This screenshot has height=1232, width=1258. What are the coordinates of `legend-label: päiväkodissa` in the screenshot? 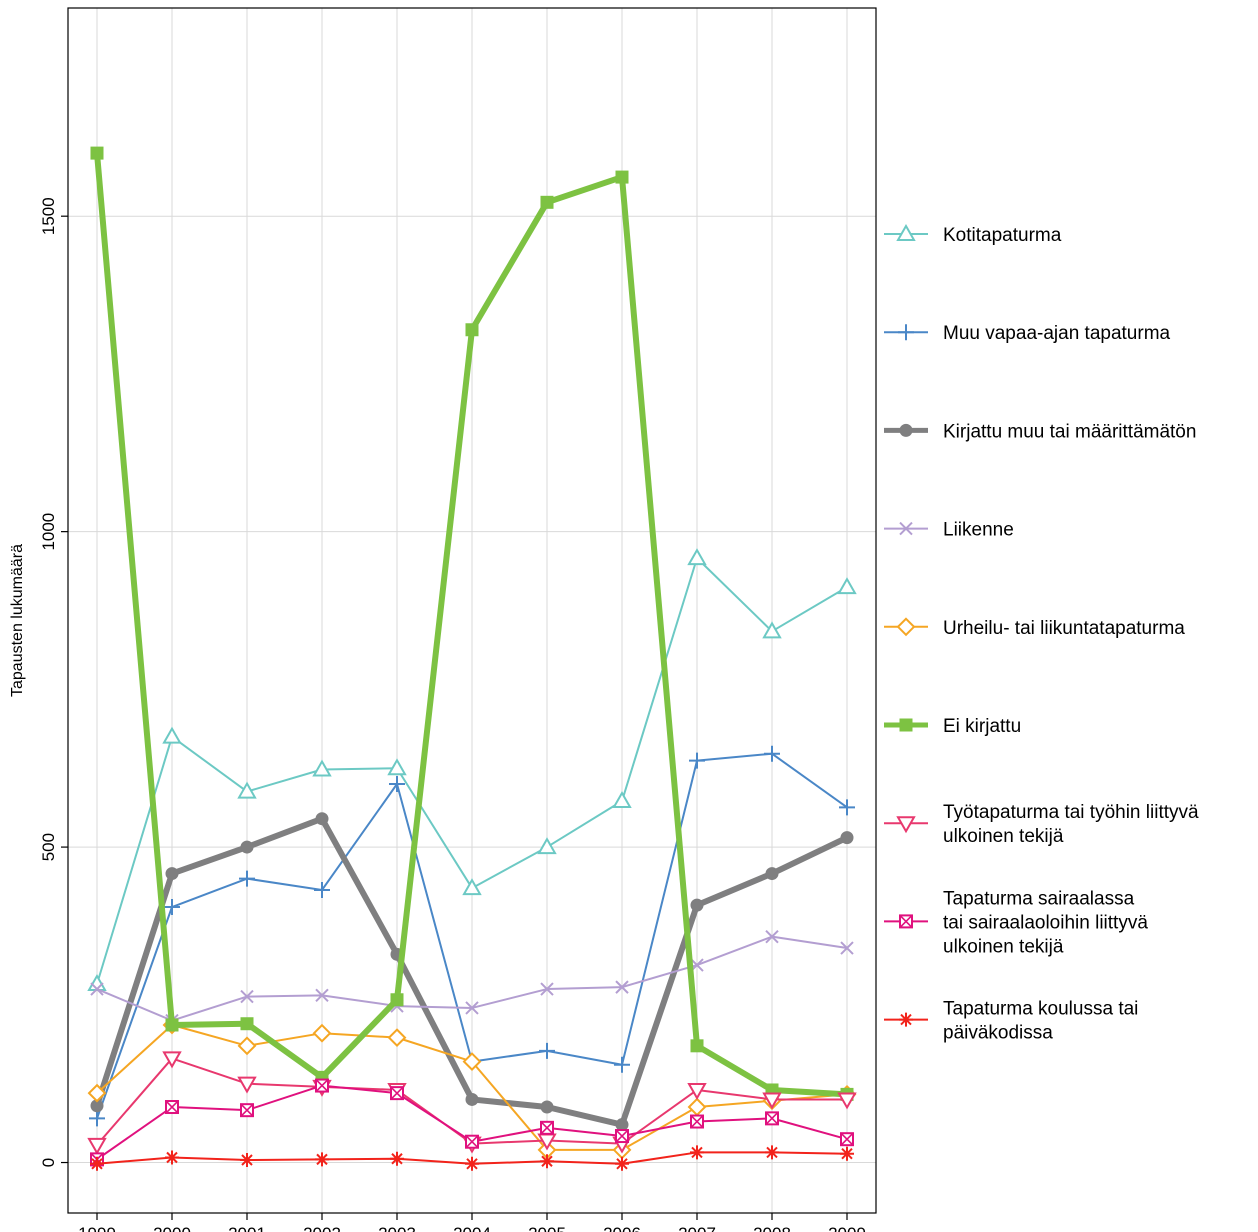 It's located at (998, 1033).